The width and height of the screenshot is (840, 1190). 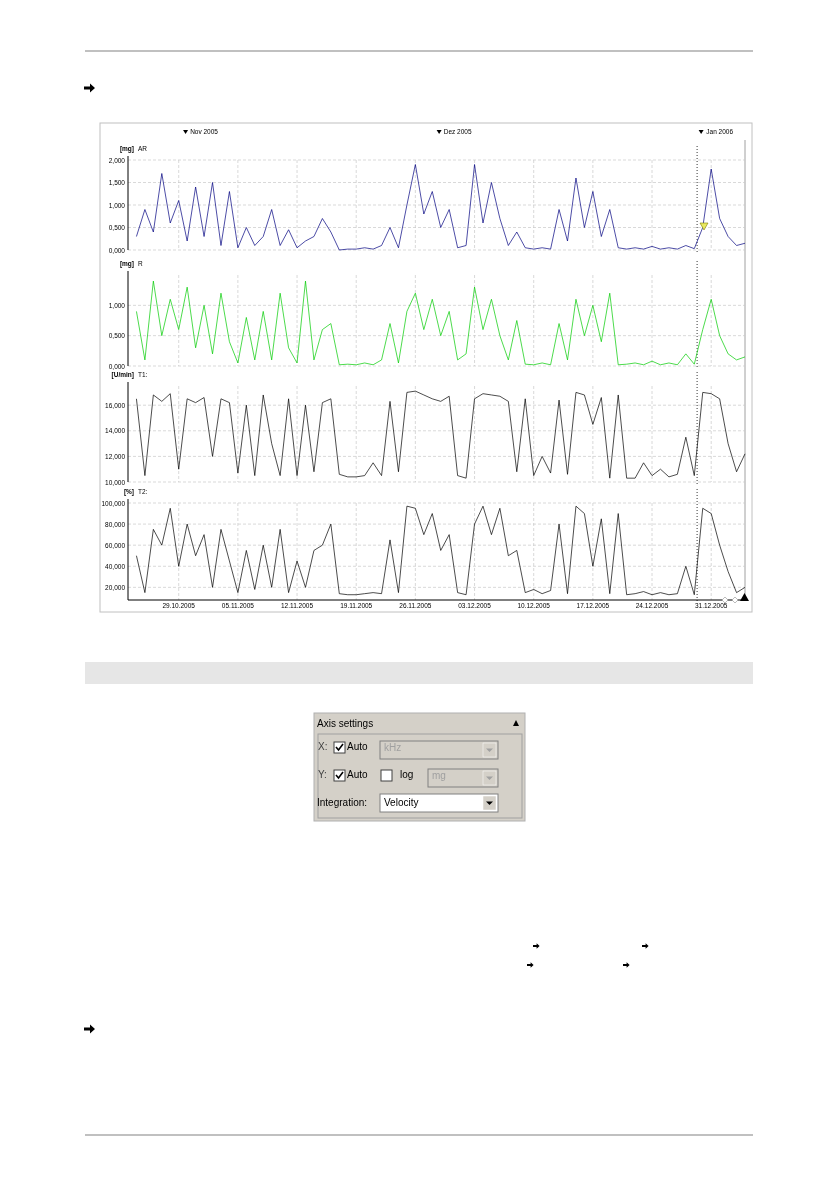 What do you see at coordinates (401, 802) in the screenshot?
I see `text: Velocity` at bounding box center [401, 802].